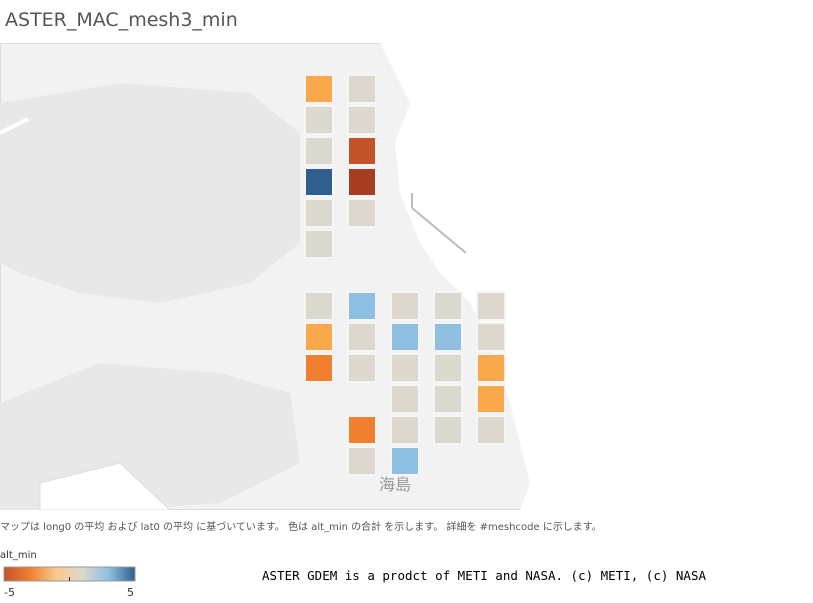  Describe the element at coordinates (69, 582) in the screenshot. I see `legend: -5 5` at that location.